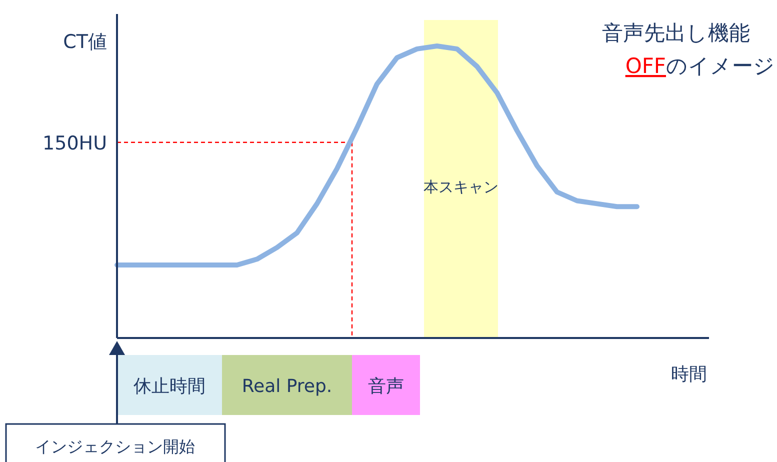 The height and width of the screenshot is (462, 777). What do you see at coordinates (700, 66) in the screenshot?
I see `text: OFFのイメージ` at bounding box center [700, 66].